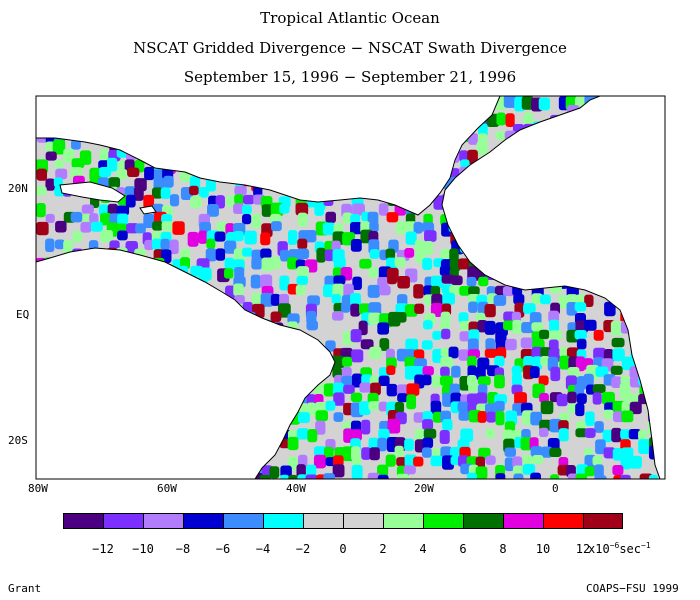  Describe the element at coordinates (183, 549) in the screenshot. I see `legend-tick-label: −8` at that location.